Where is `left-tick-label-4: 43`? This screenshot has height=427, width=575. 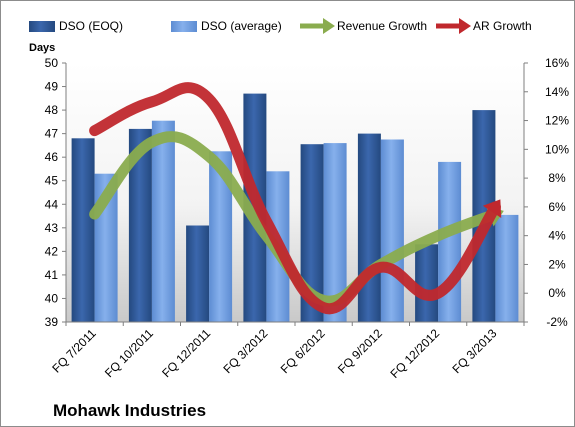
left-tick-label-4: 43 is located at coordinates (52, 228).